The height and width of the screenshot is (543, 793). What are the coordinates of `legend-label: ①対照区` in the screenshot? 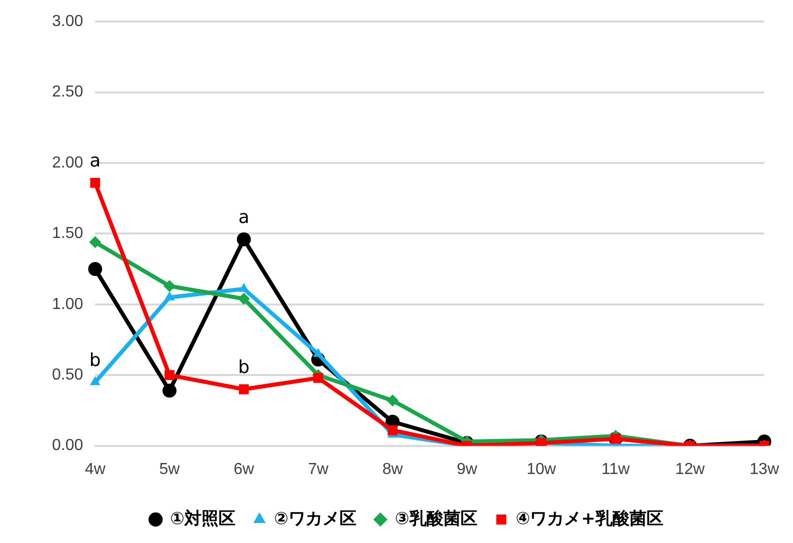 It's located at (203, 518).